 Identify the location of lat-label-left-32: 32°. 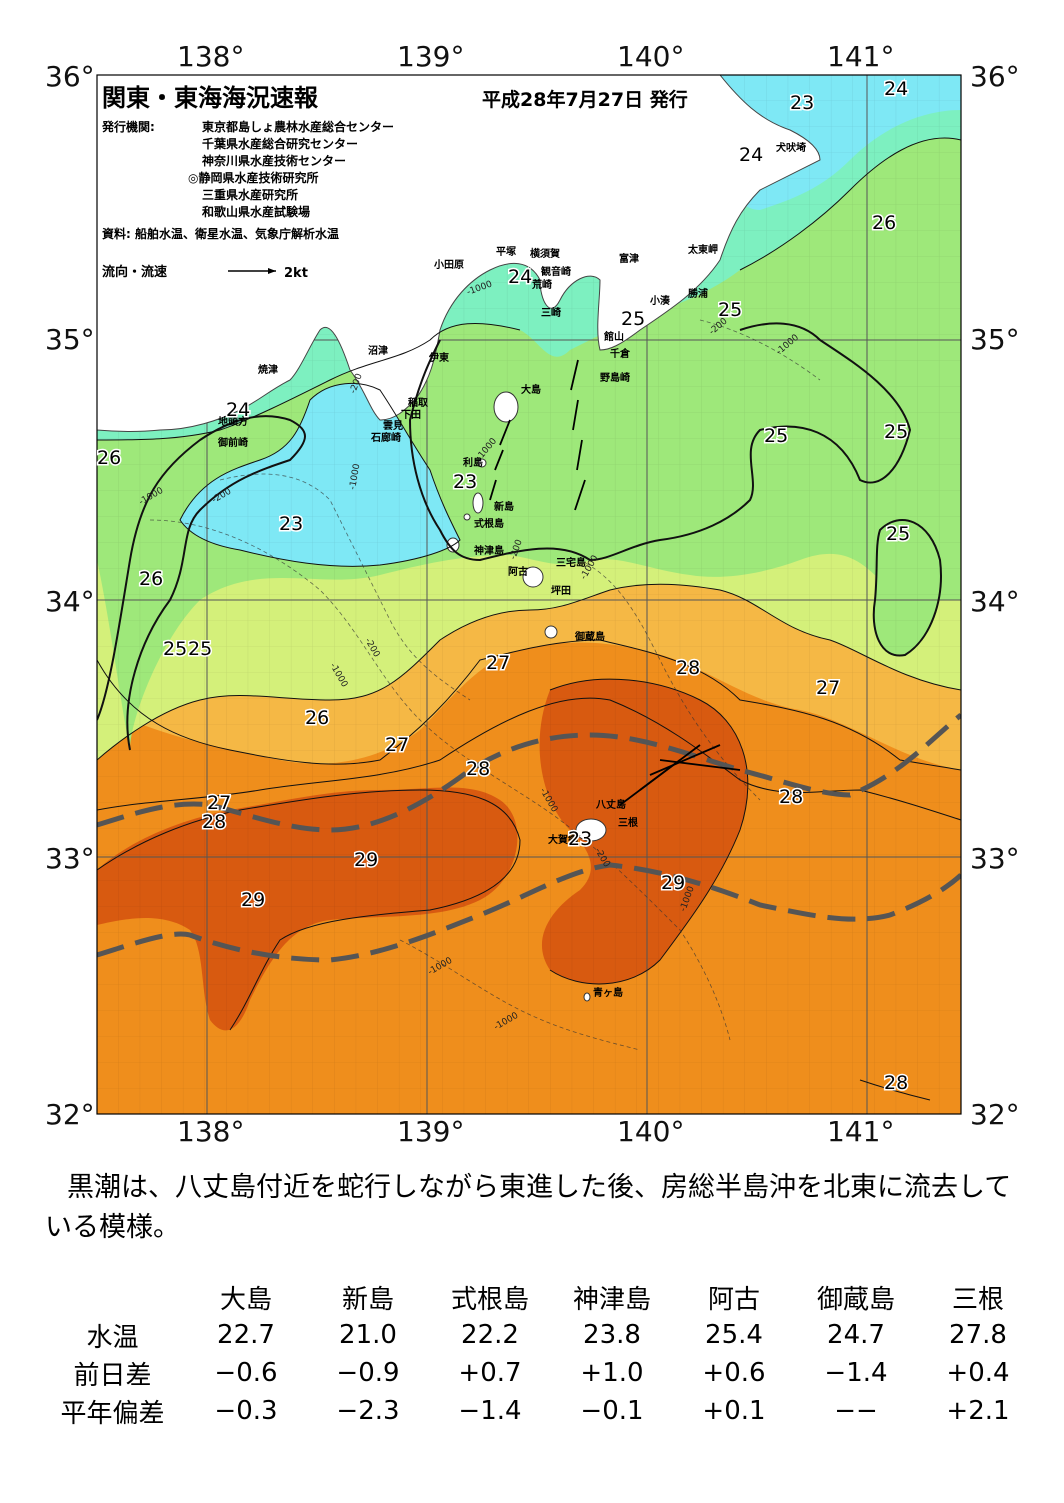
(70, 1114).